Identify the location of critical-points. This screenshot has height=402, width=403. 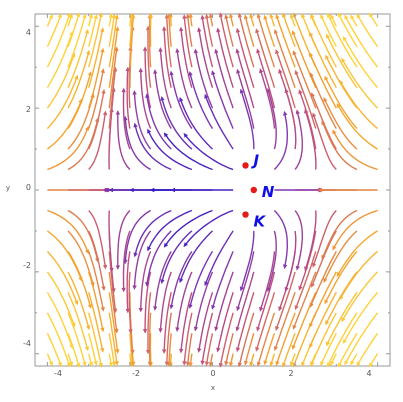
(249, 190).